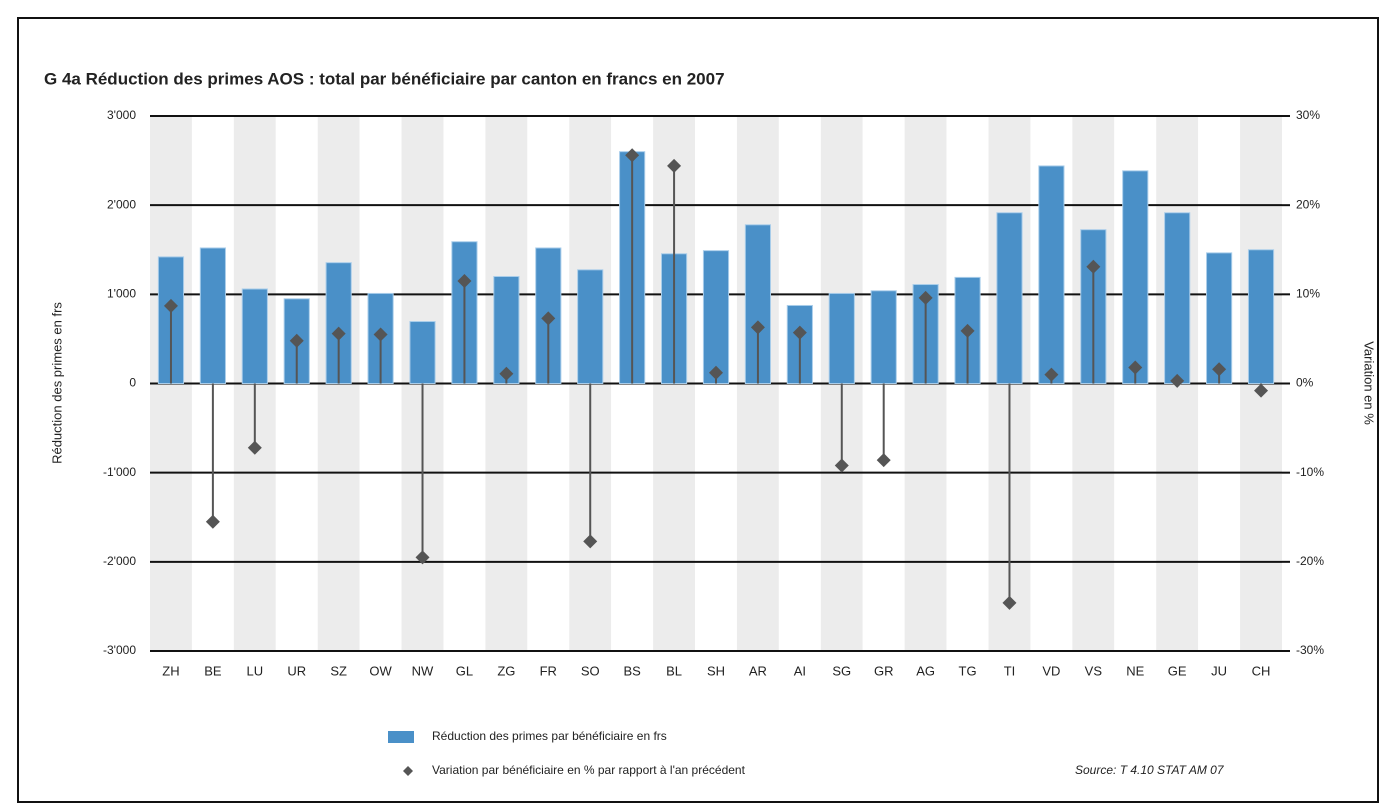 Image resolution: width=1393 pixels, height=811 pixels. What do you see at coordinates (590, 670) in the screenshot?
I see `x-tick-label: SO` at bounding box center [590, 670].